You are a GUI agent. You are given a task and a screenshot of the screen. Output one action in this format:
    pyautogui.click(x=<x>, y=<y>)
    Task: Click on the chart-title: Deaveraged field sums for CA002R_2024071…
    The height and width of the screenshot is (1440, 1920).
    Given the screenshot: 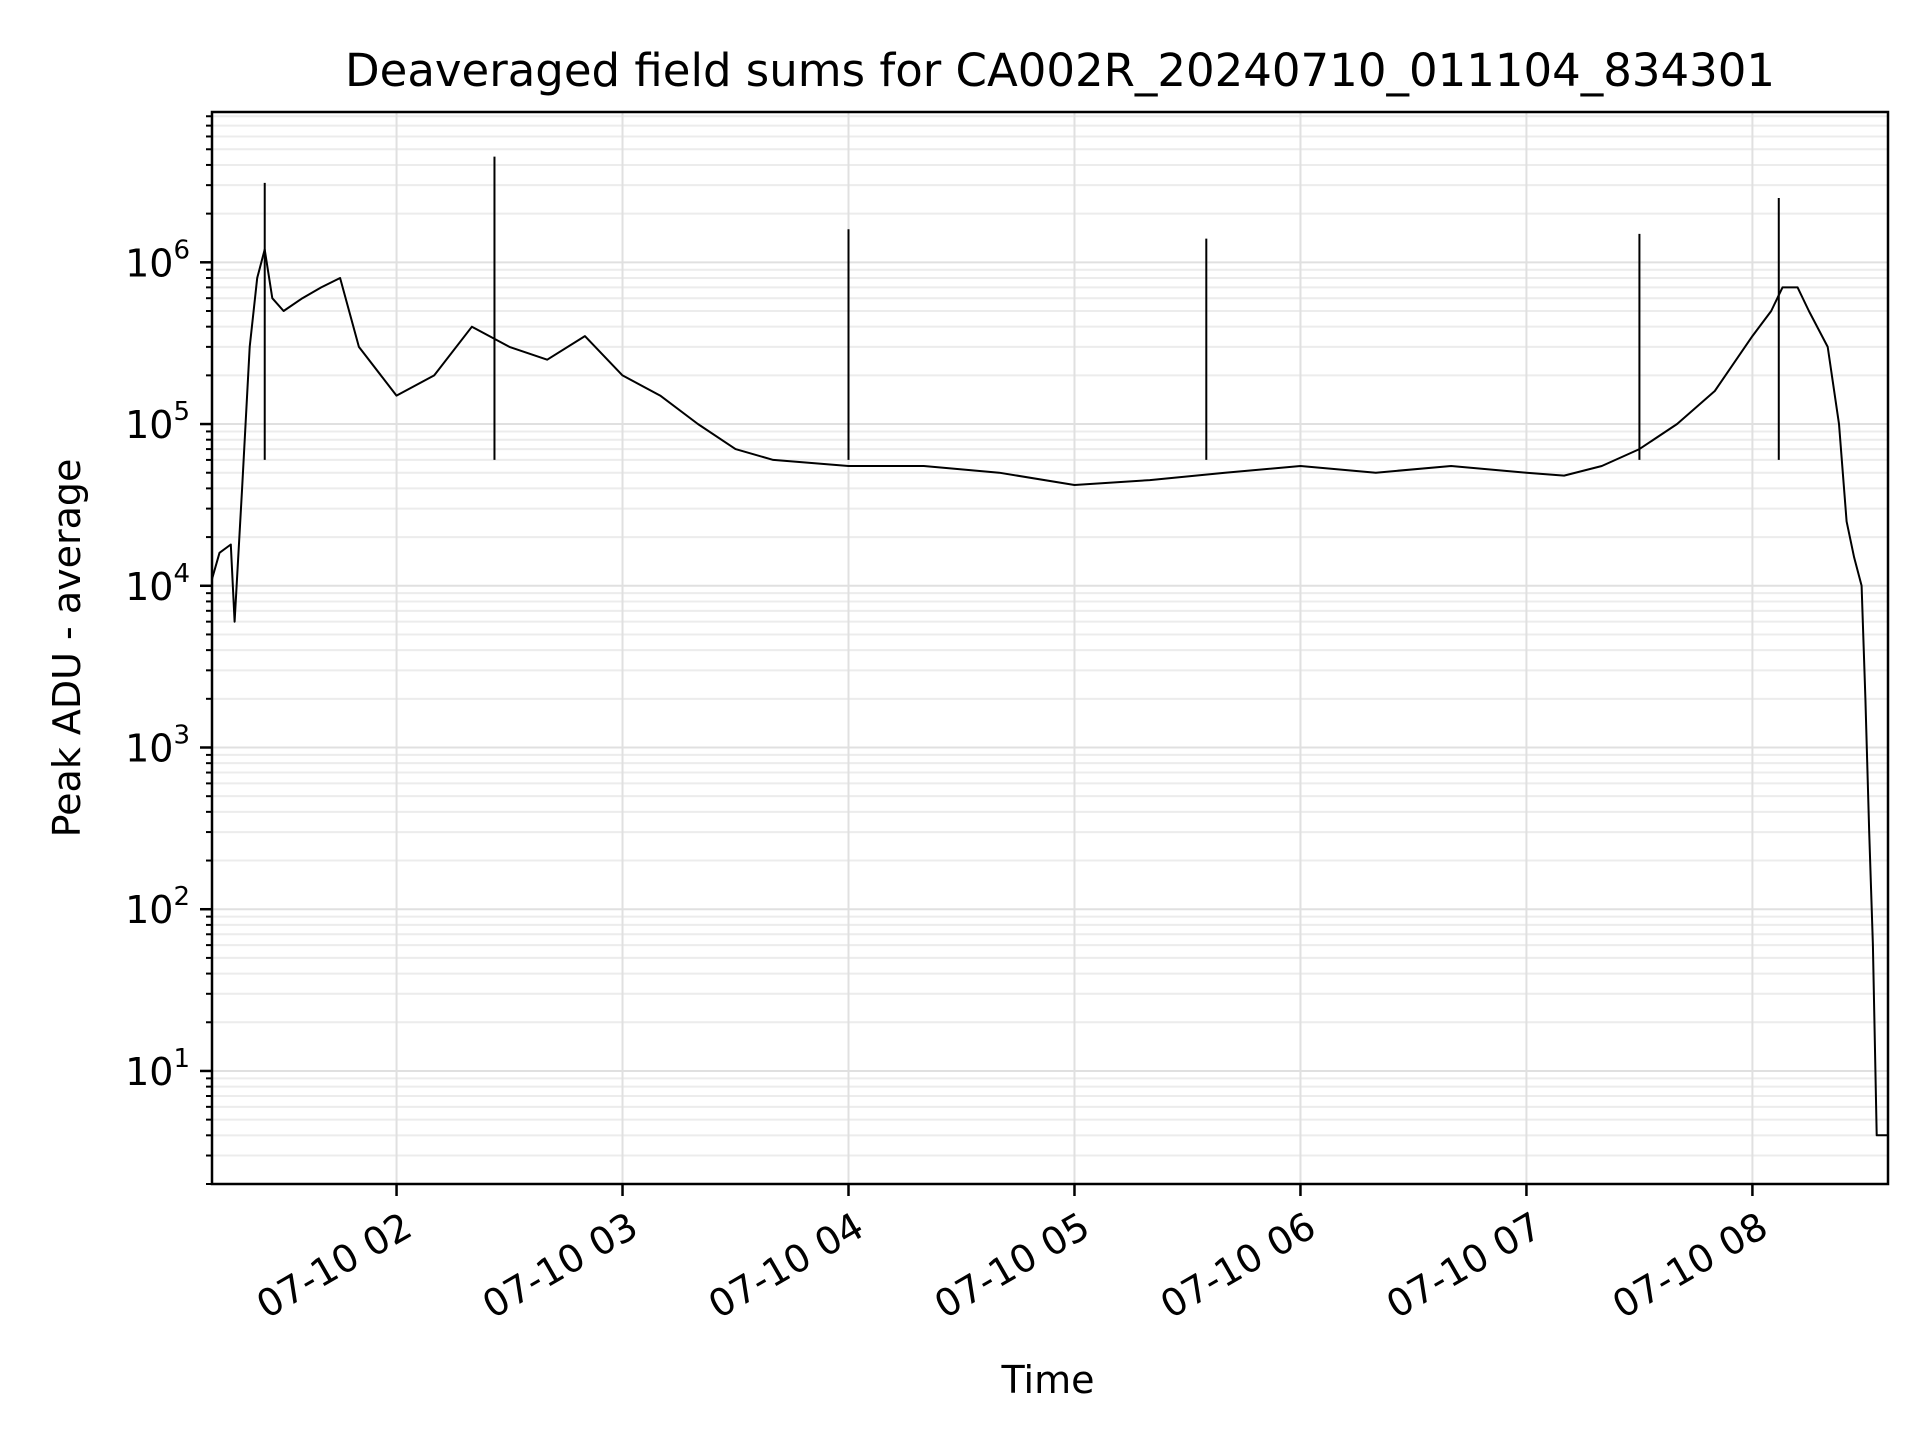 What is the action you would take?
    pyautogui.click(x=1060, y=70)
    